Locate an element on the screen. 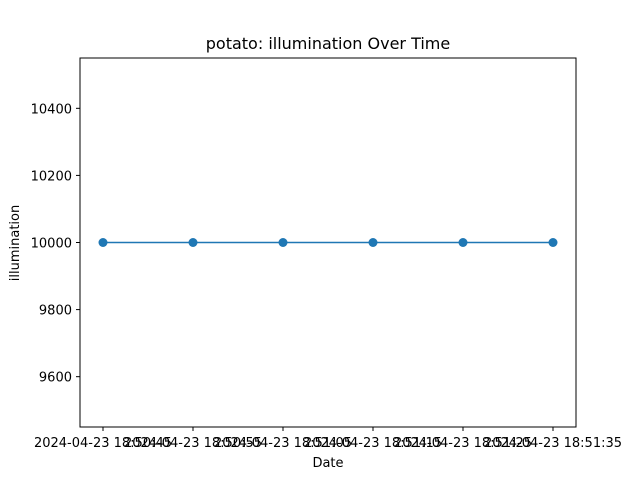  y-tick-label: 9800 is located at coordinates (55, 311).